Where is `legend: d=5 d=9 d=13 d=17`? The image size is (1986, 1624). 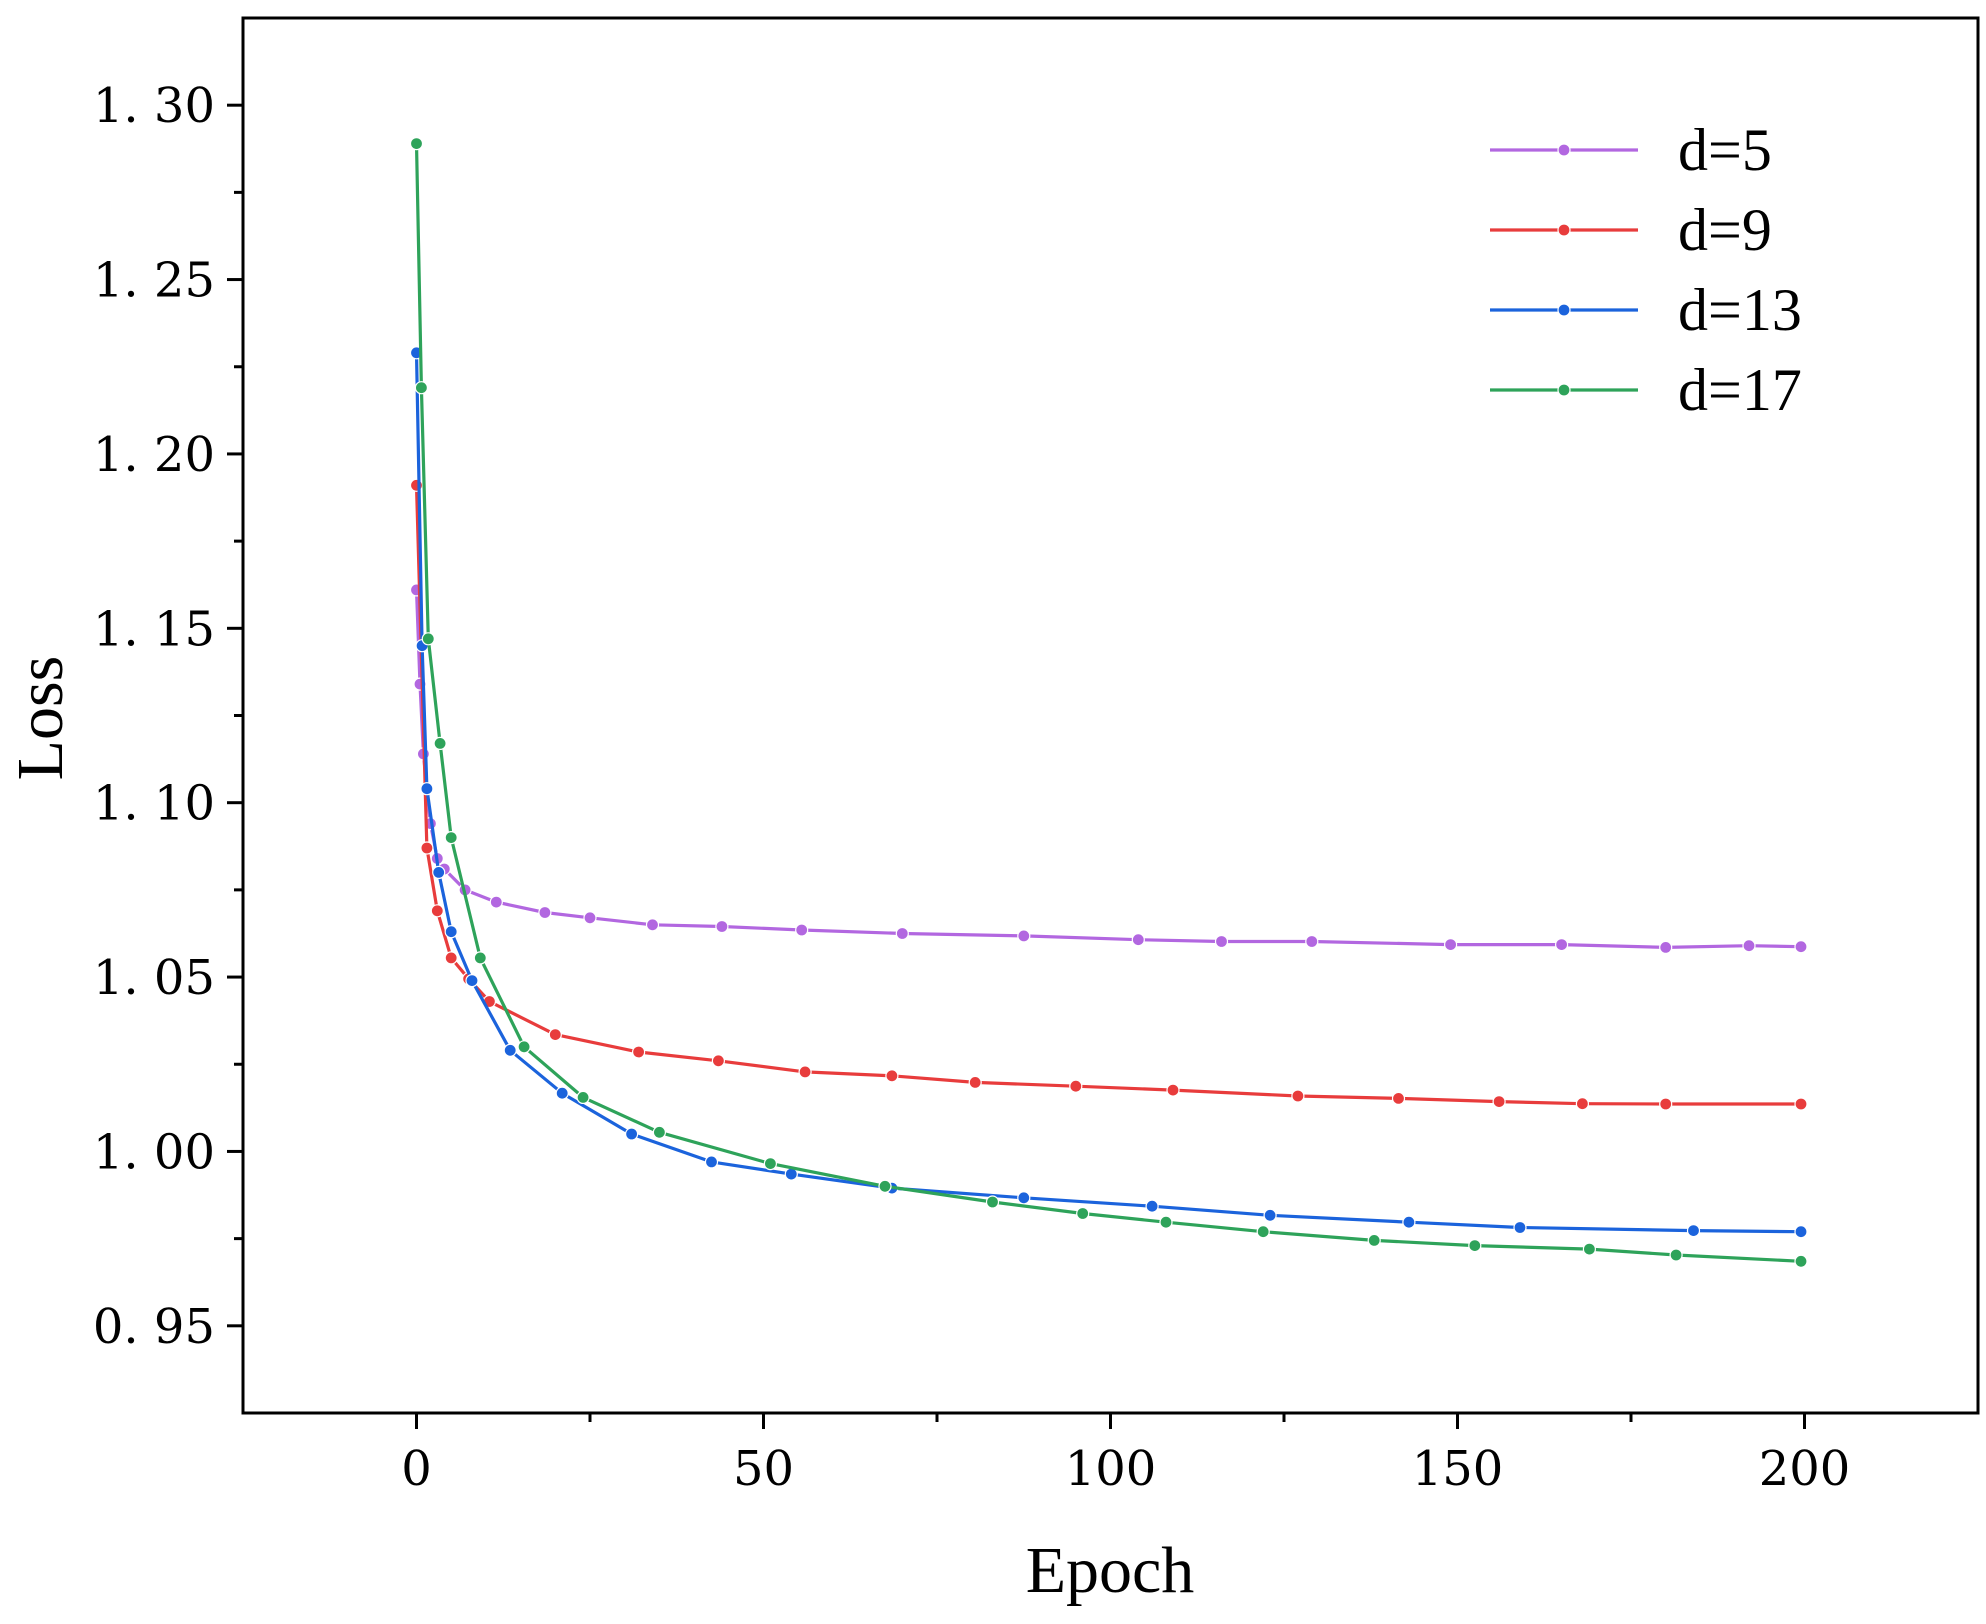
legend: d=5 d=9 d=13 d=17 is located at coordinates (1646, 270).